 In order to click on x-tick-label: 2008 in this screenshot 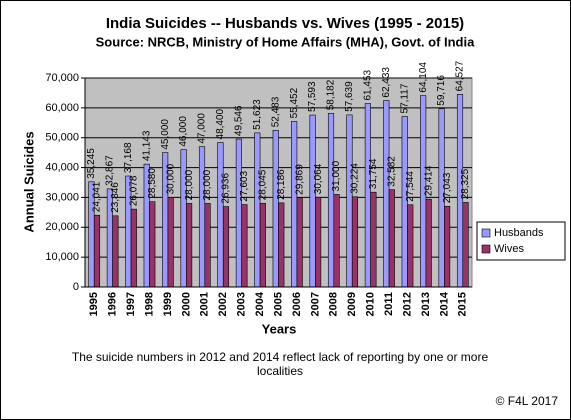, I will do `click(334, 304)`.